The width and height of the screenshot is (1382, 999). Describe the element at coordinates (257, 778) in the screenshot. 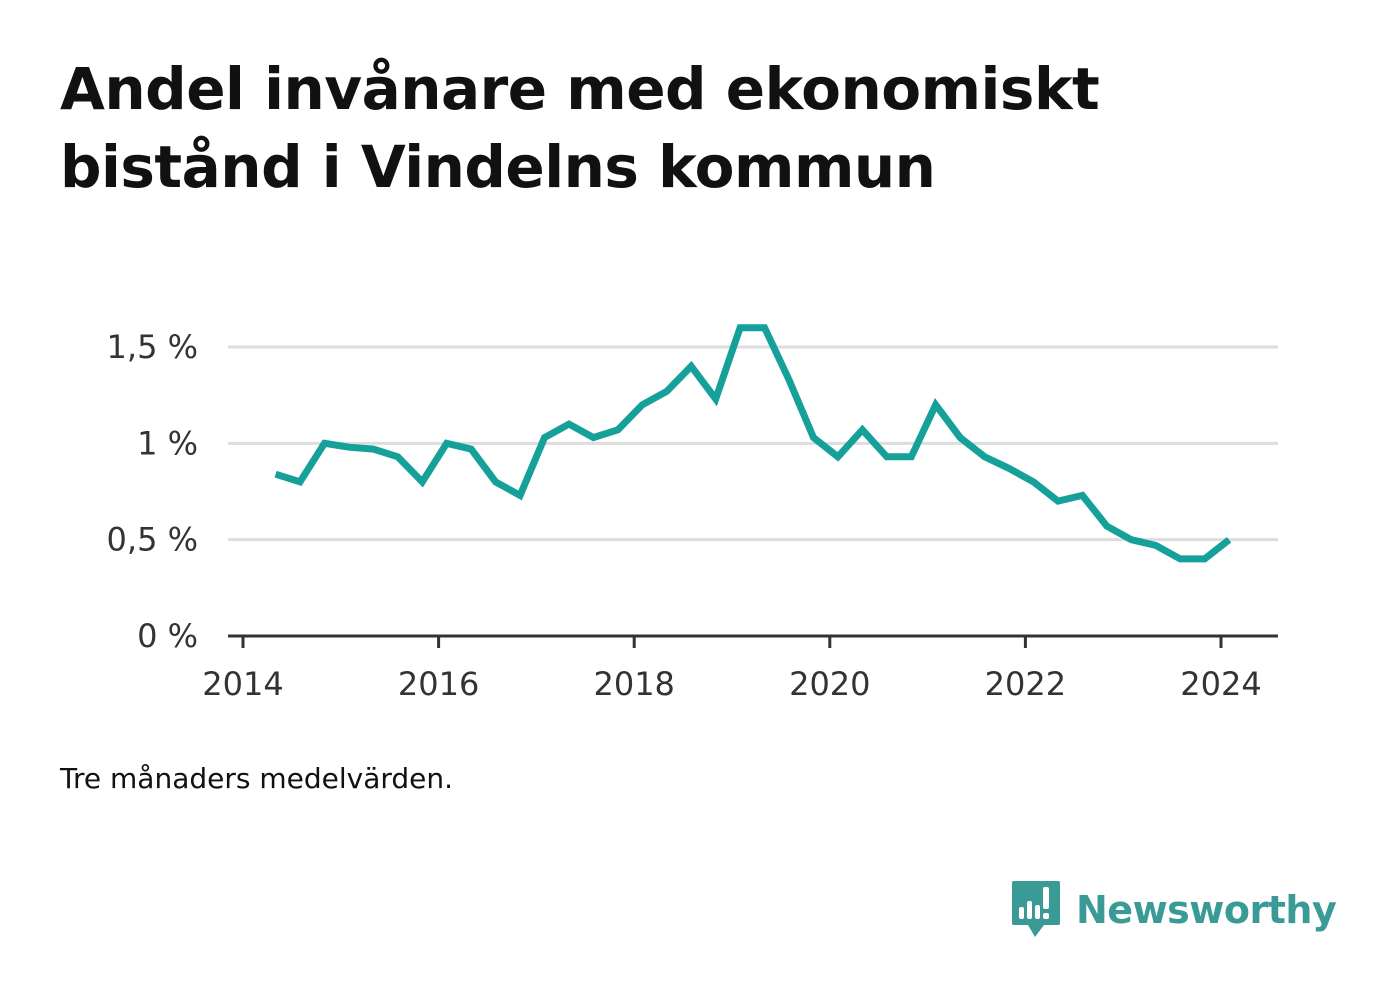

I see `chart-note: Tre månaders medelvärden.` at that location.